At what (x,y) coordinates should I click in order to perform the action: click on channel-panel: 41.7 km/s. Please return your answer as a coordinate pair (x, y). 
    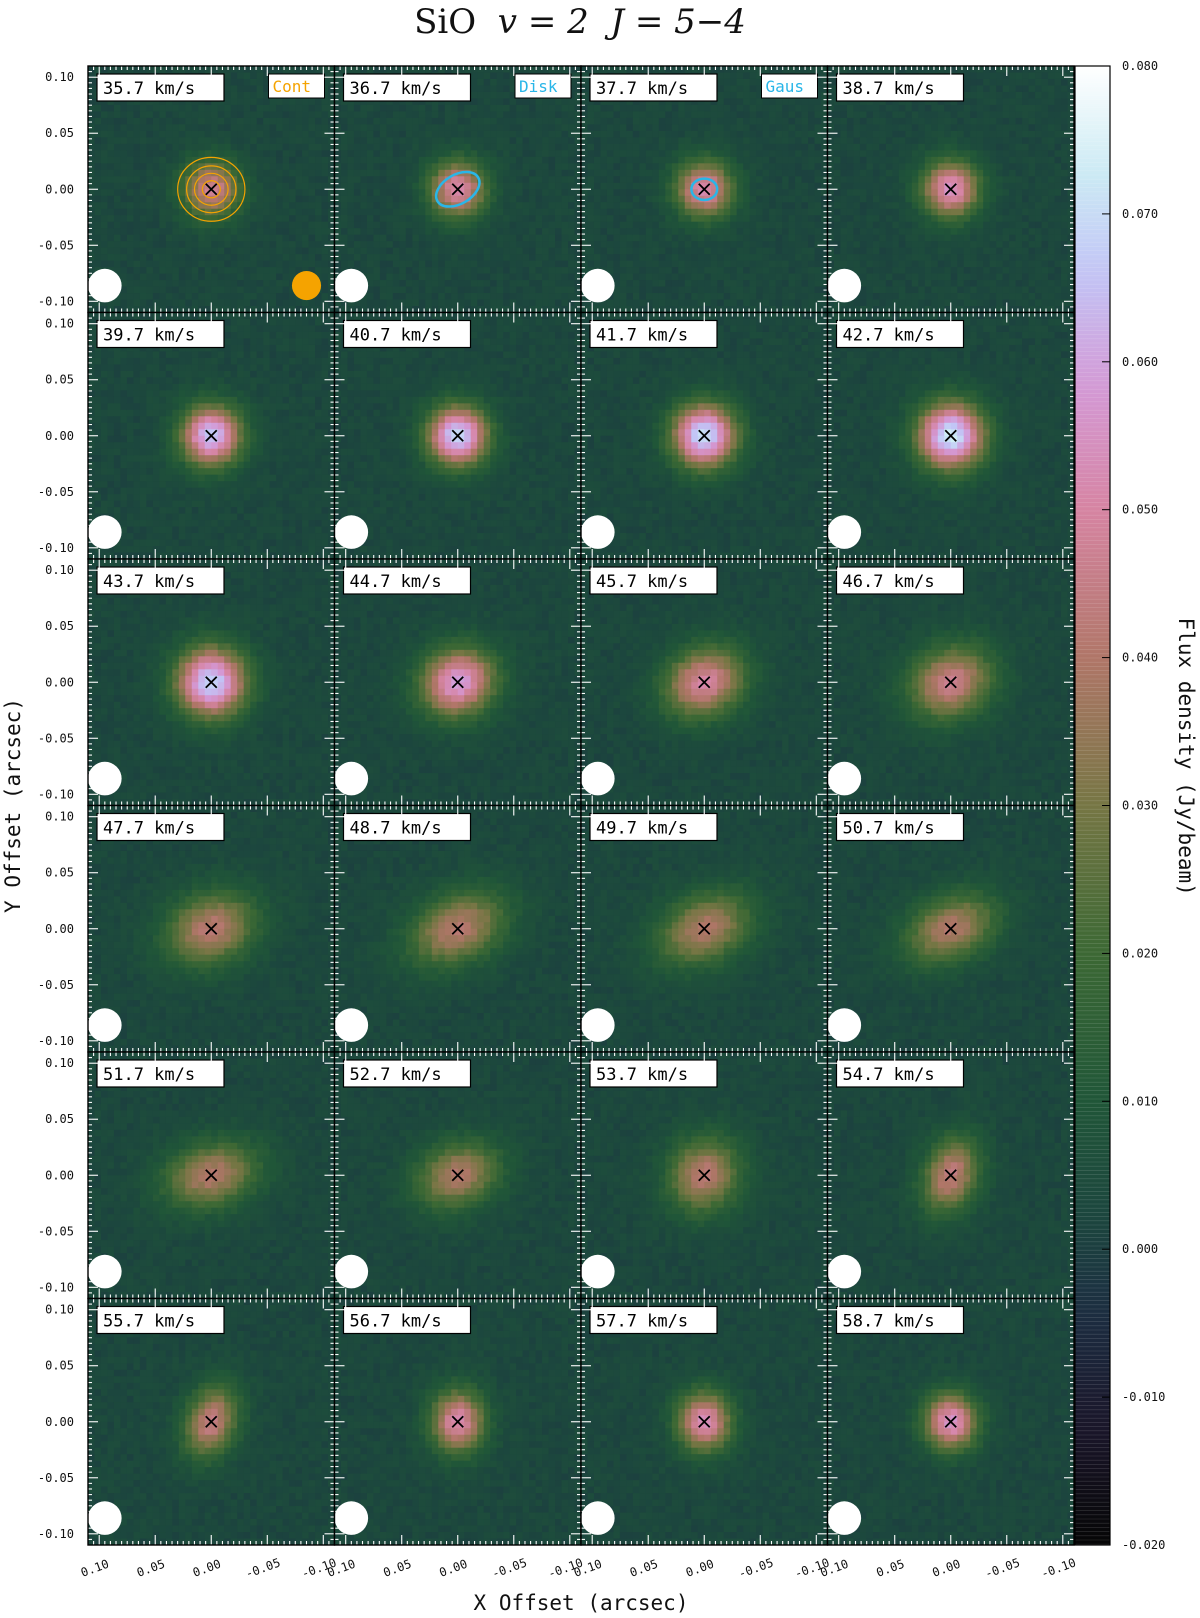
    Looking at the image, I should click on (704, 435).